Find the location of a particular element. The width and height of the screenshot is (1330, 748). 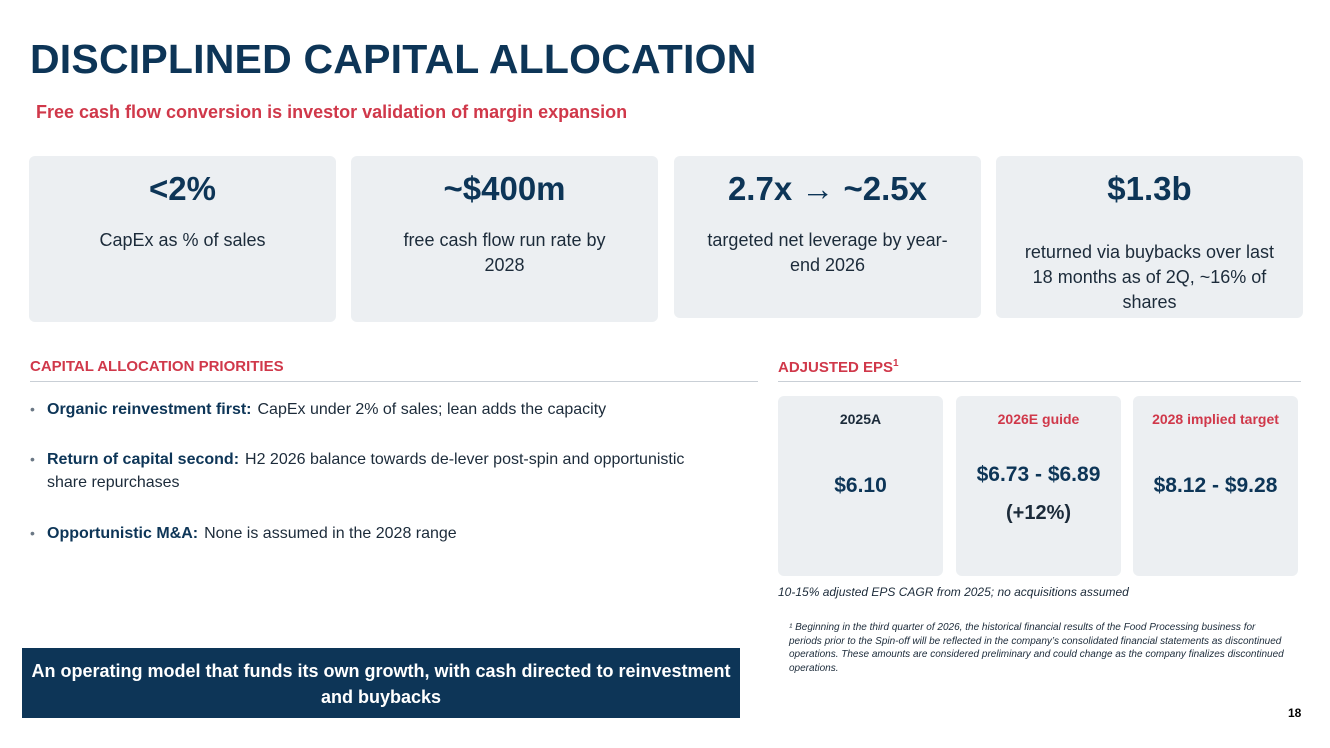

eps-card-label: 2028 implied target is located at coordinates (1215, 419).